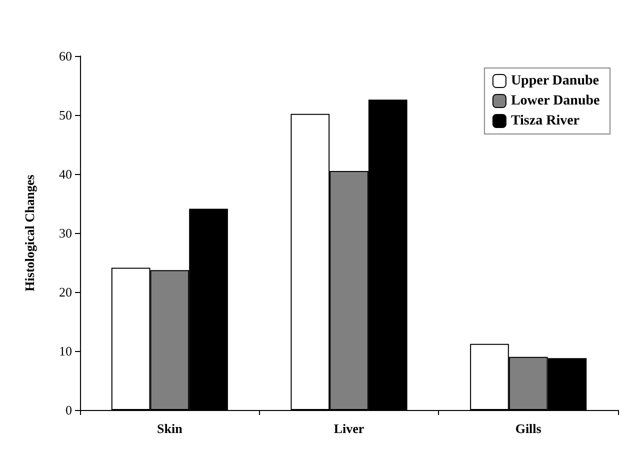 This screenshot has height=458, width=637. What do you see at coordinates (65, 351) in the screenshot?
I see `y-tick-label: 10` at bounding box center [65, 351].